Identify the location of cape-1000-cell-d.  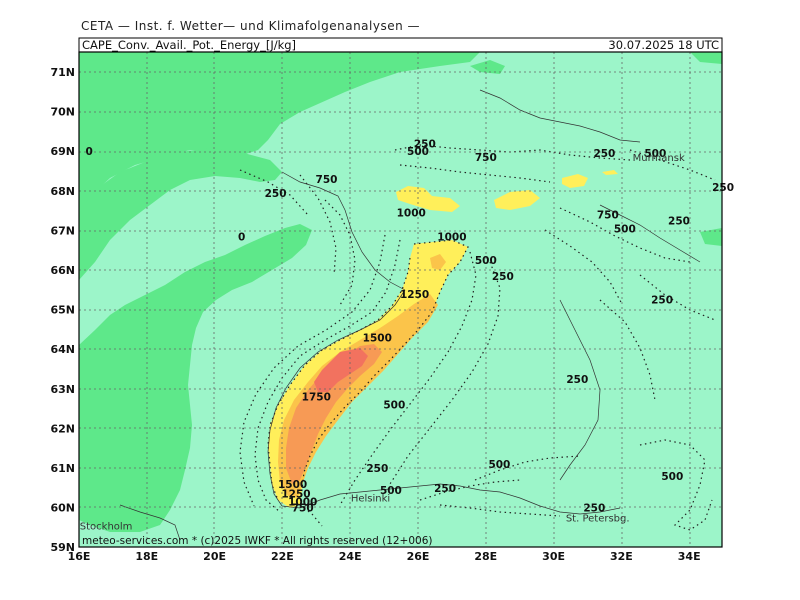
(610, 172).